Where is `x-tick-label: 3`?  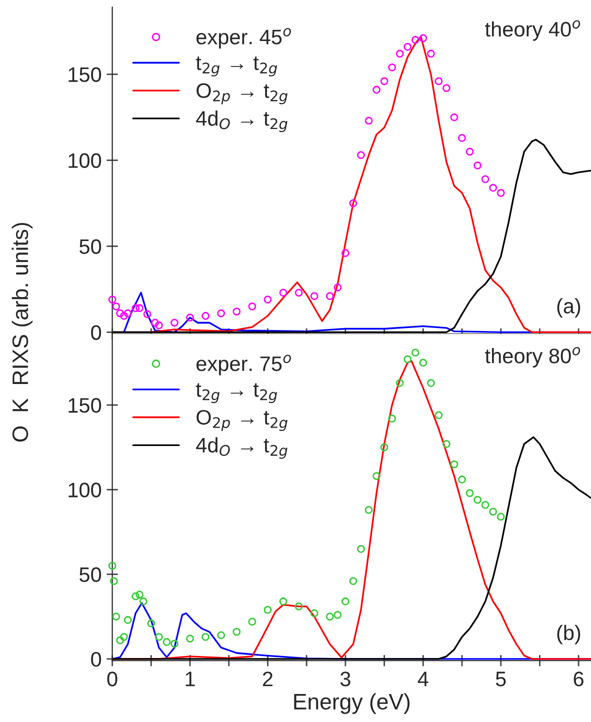 x-tick-label: 3 is located at coordinates (345, 679).